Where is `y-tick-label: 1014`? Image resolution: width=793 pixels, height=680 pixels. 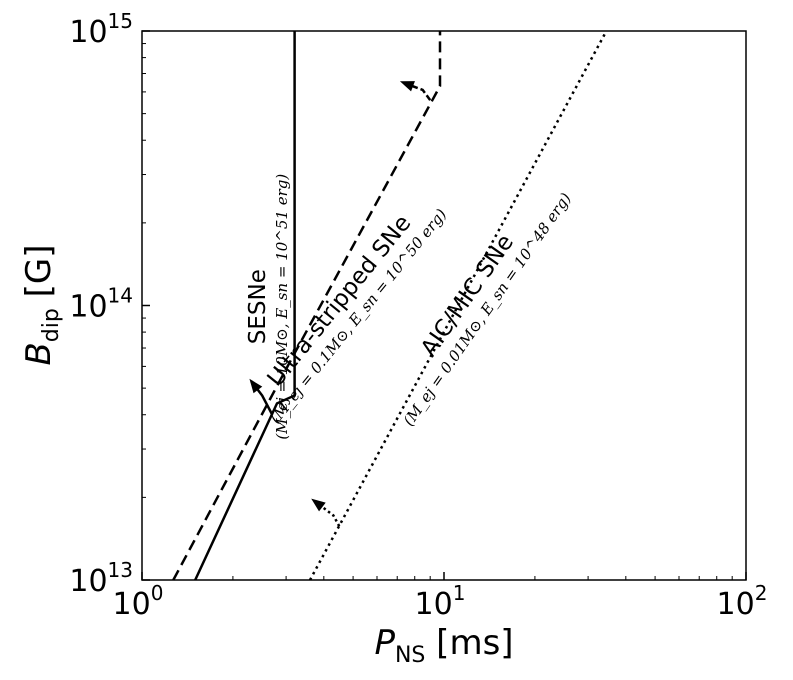 y-tick-label: 1014 is located at coordinates (101, 304).